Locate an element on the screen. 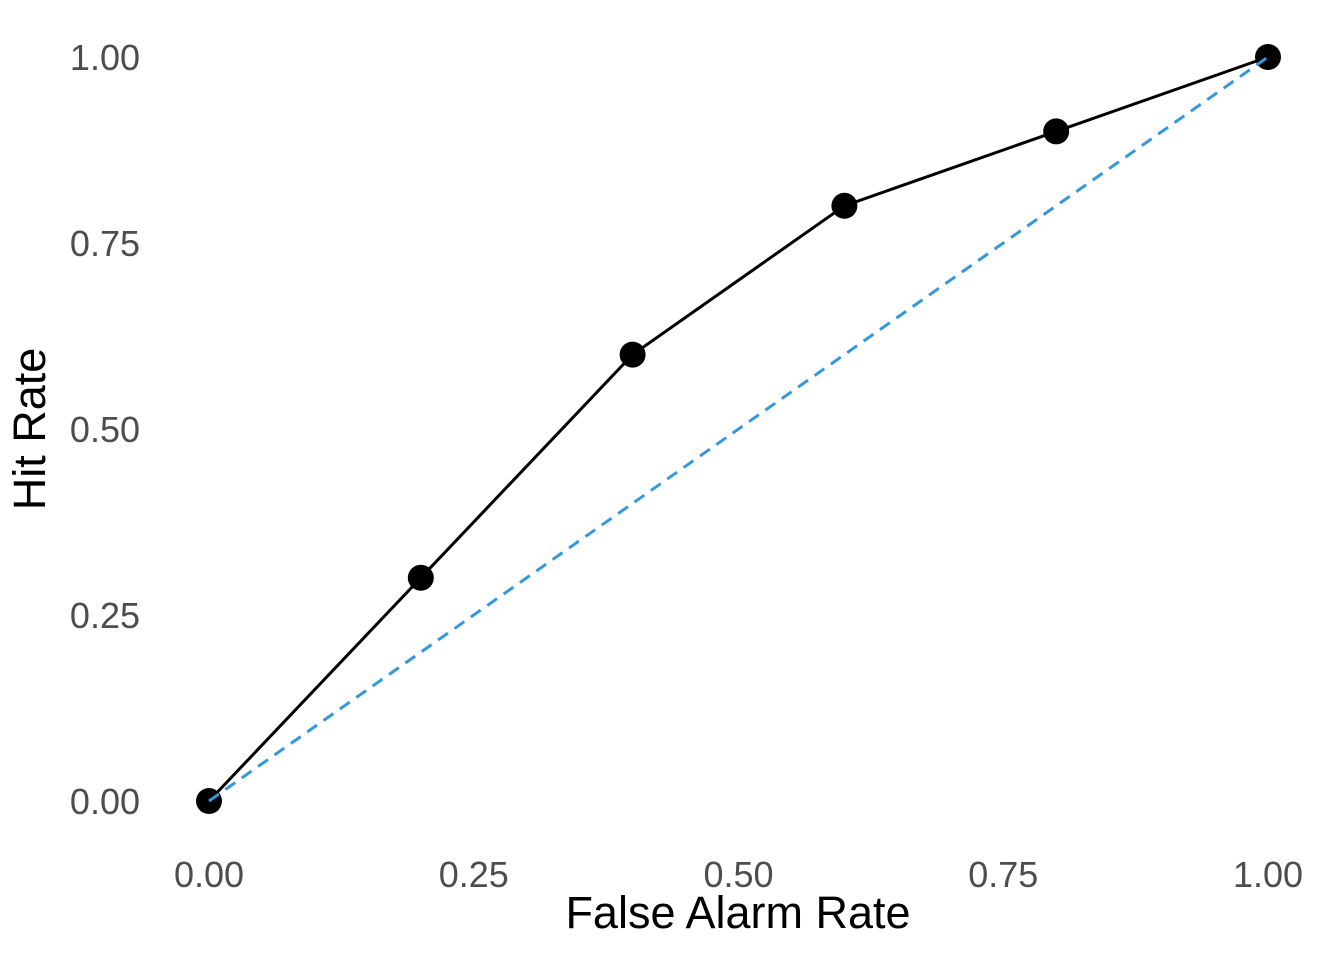 This screenshot has width=1344, height=960. x-tick-label: 0.75 is located at coordinates (1003, 874).